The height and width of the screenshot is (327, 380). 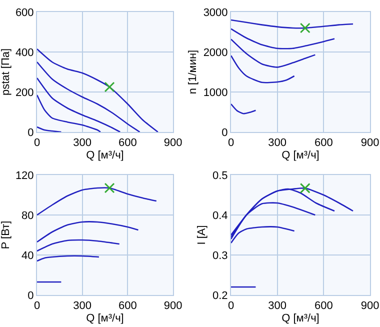 What do you see at coordinates (192, 72) in the screenshot?
I see `y-axis-title: n [1/мин]` at bounding box center [192, 72].